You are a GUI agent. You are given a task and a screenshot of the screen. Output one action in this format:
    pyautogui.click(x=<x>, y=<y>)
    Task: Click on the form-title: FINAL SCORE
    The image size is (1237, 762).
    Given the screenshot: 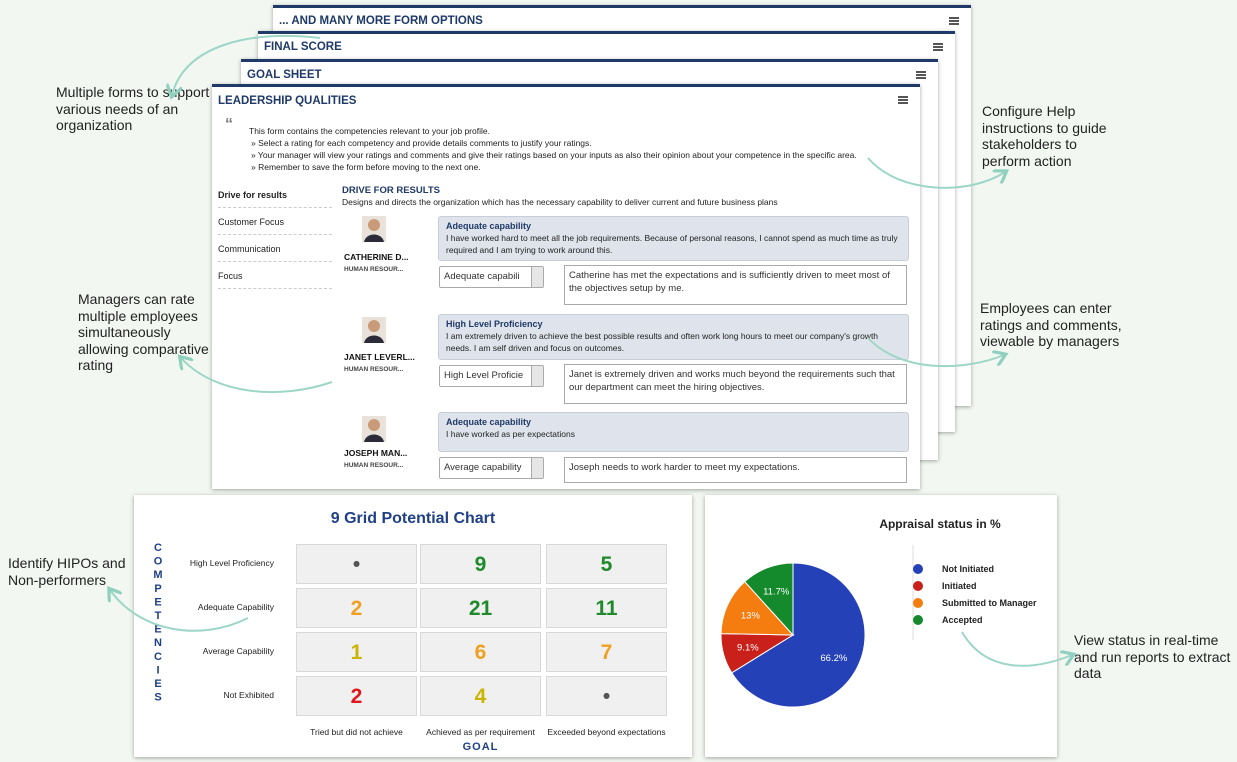 What is the action you would take?
    pyautogui.click(x=303, y=47)
    